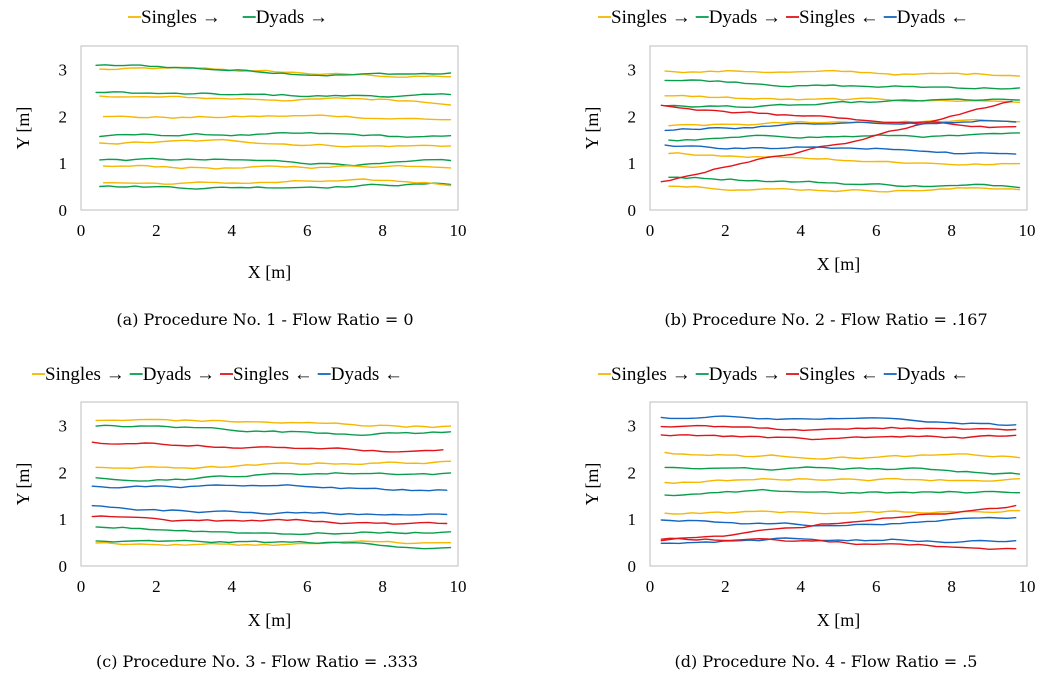 This screenshot has width=1047, height=682. Describe the element at coordinates (228, 17) in the screenshot. I see `legend: Singles → Dyads →` at that location.